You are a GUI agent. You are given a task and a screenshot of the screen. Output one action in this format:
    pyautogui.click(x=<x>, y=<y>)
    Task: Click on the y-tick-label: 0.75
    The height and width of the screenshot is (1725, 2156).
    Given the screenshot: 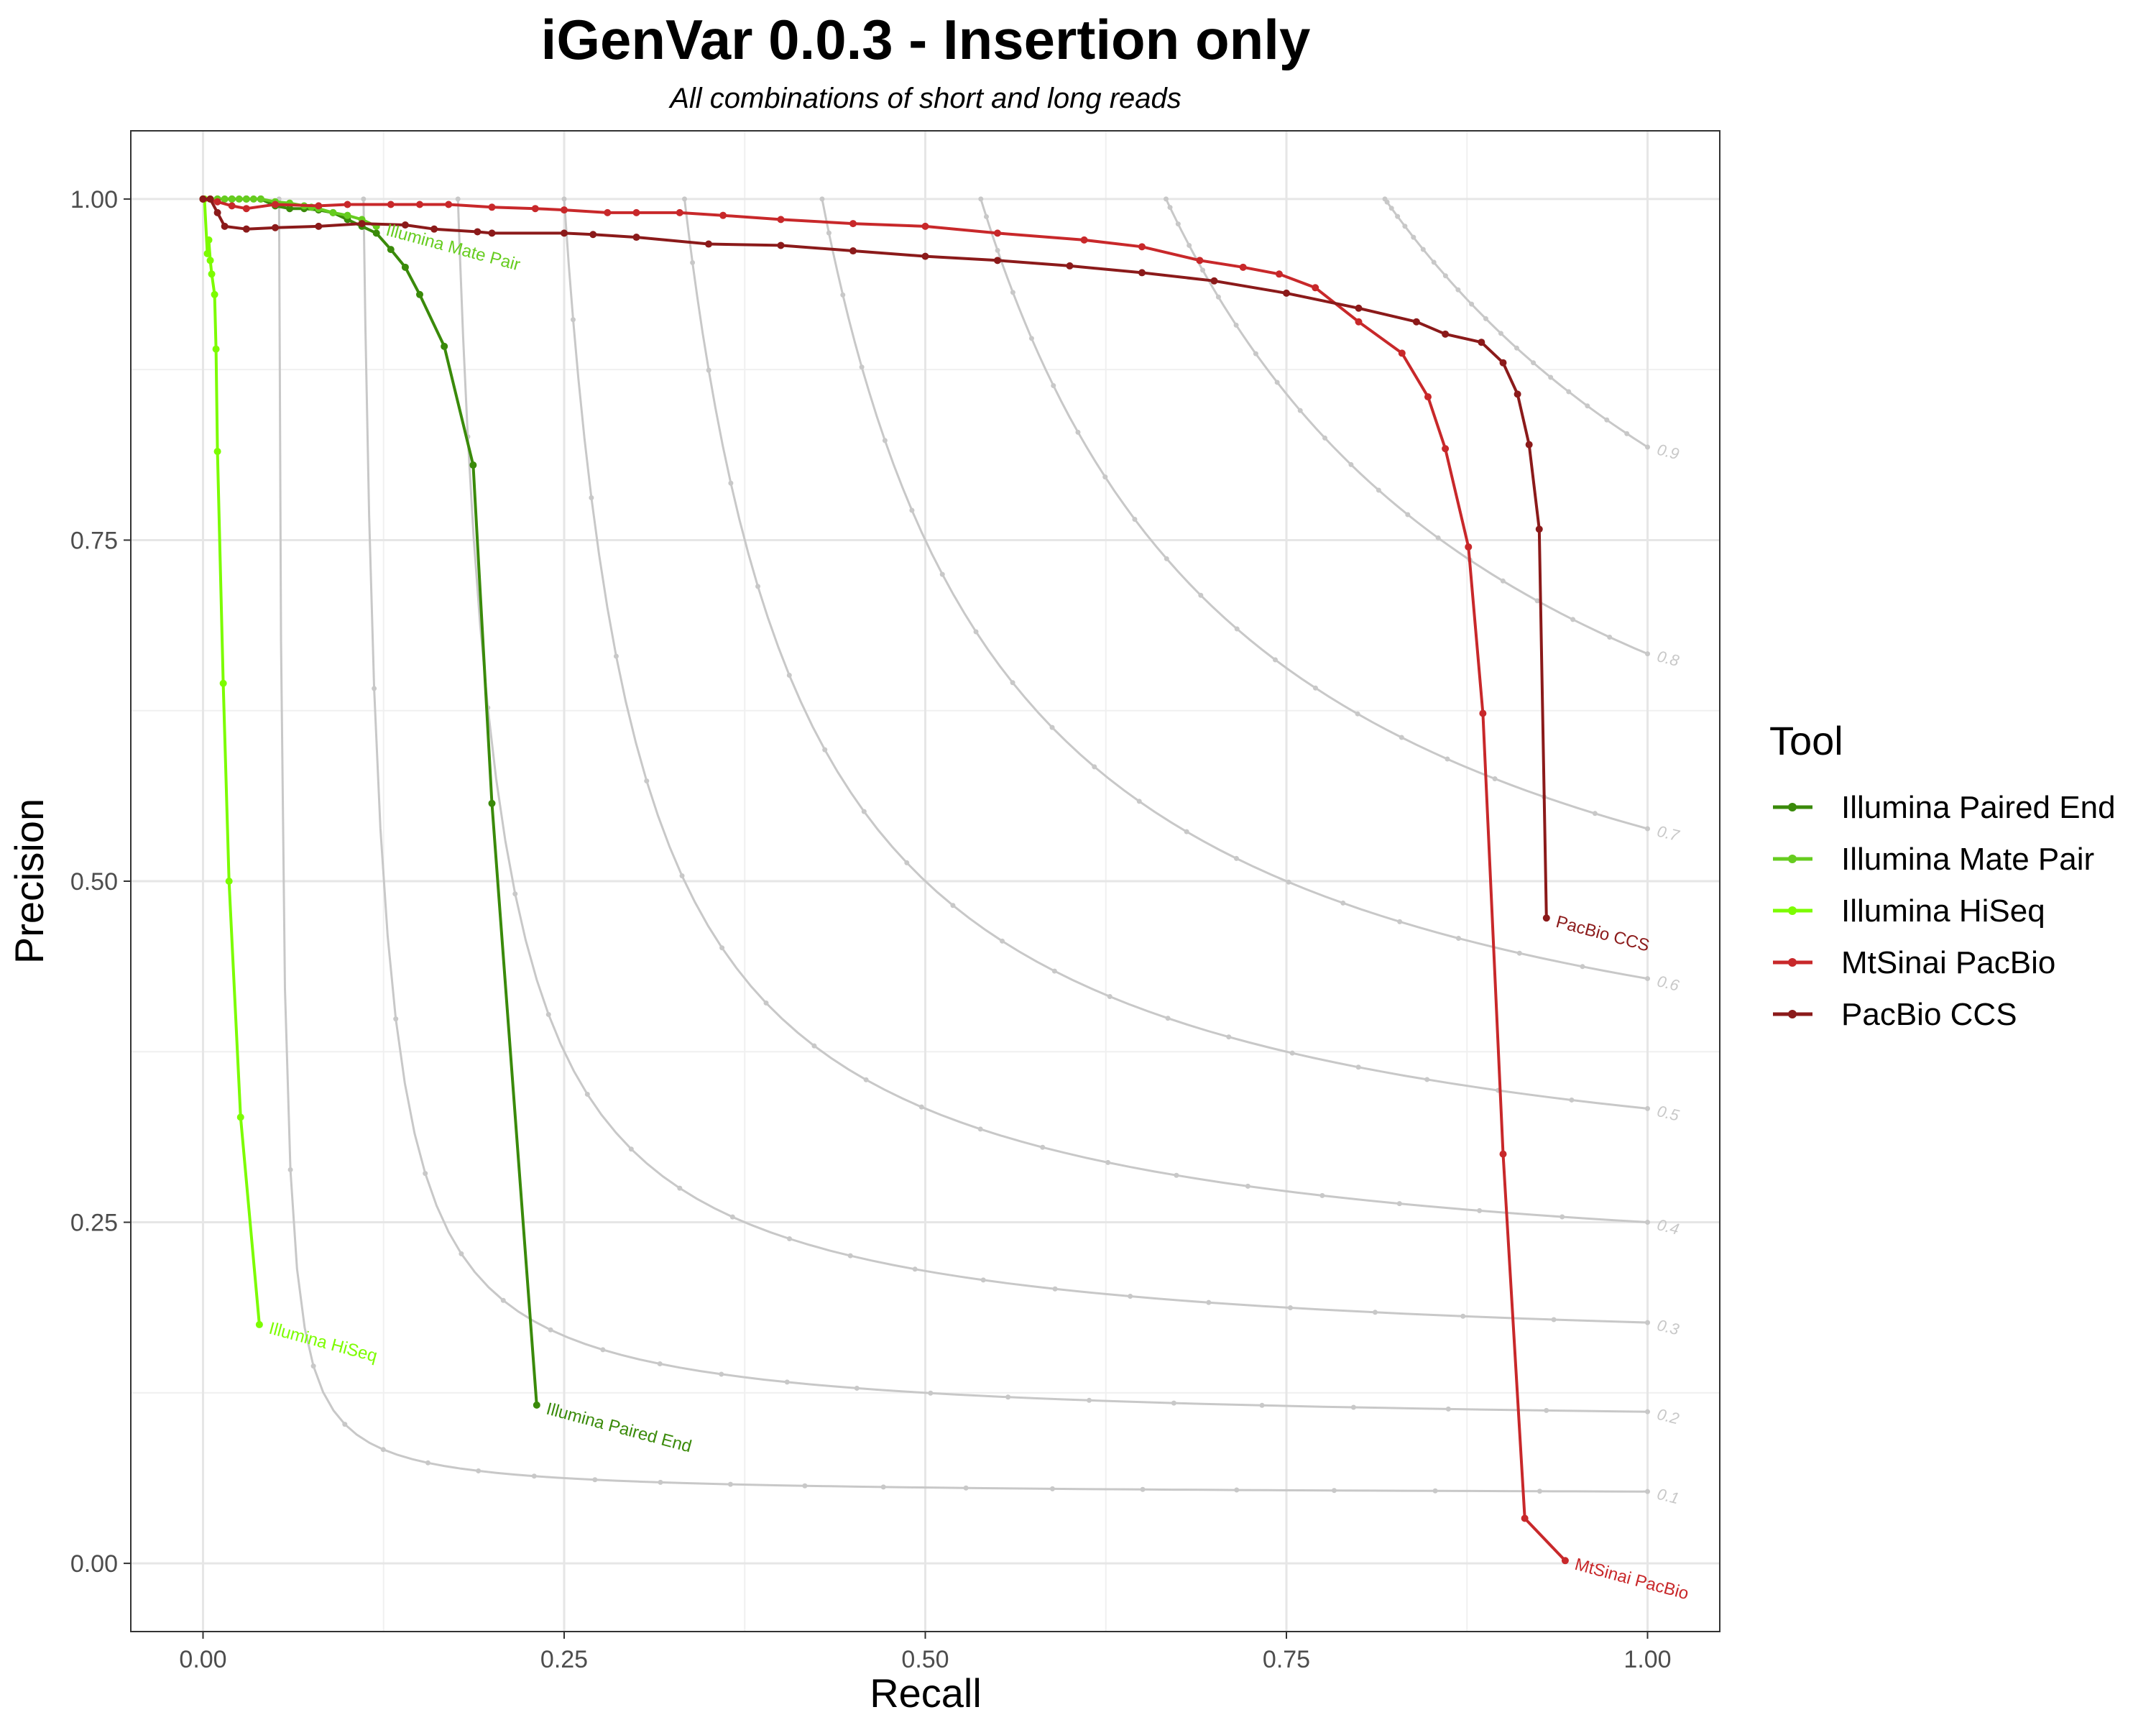 What is the action you would take?
    pyautogui.click(x=94, y=540)
    